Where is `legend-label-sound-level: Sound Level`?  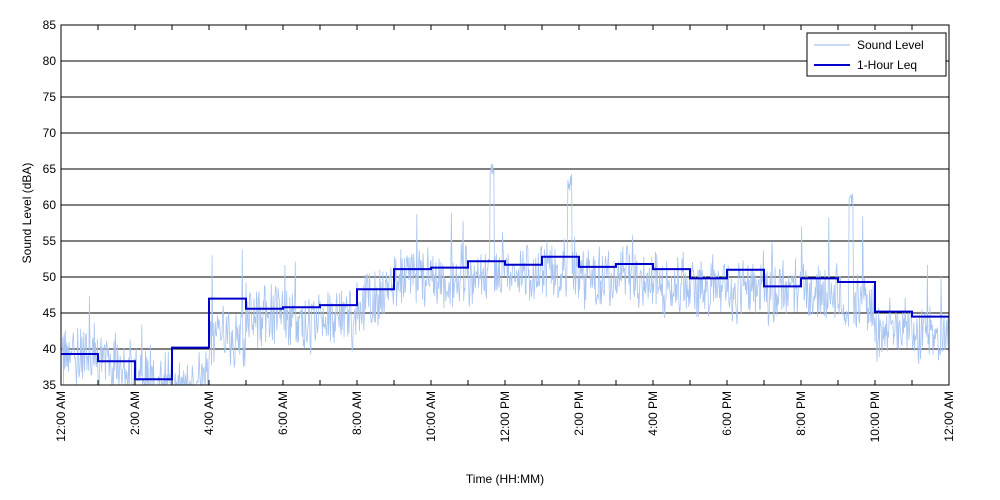 legend-label-sound-level: Sound Level is located at coordinates (890, 45).